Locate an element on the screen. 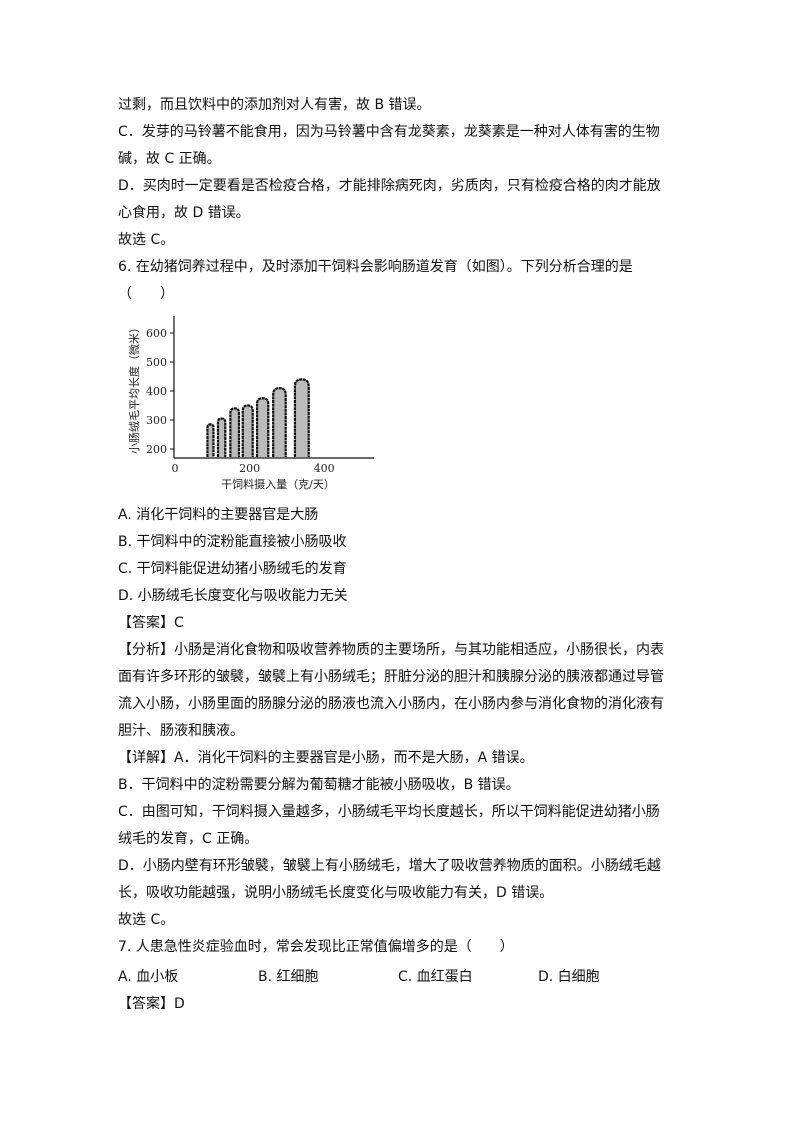 This screenshot has width=794, height=1123. text-line: 故选 C。 is located at coordinates (146, 240).